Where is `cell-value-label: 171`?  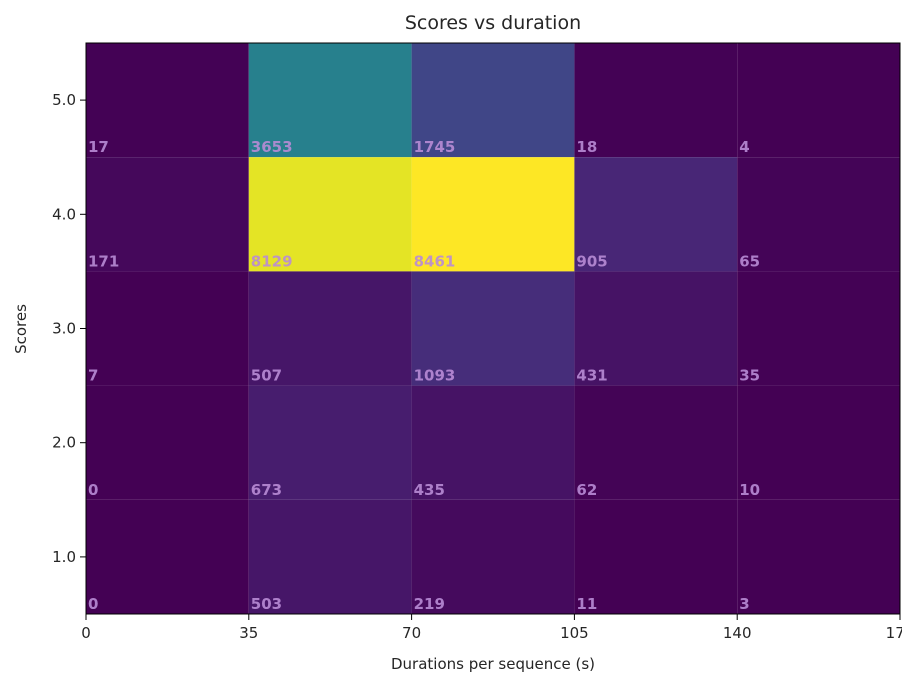 cell-value-label: 171 is located at coordinates (103, 261).